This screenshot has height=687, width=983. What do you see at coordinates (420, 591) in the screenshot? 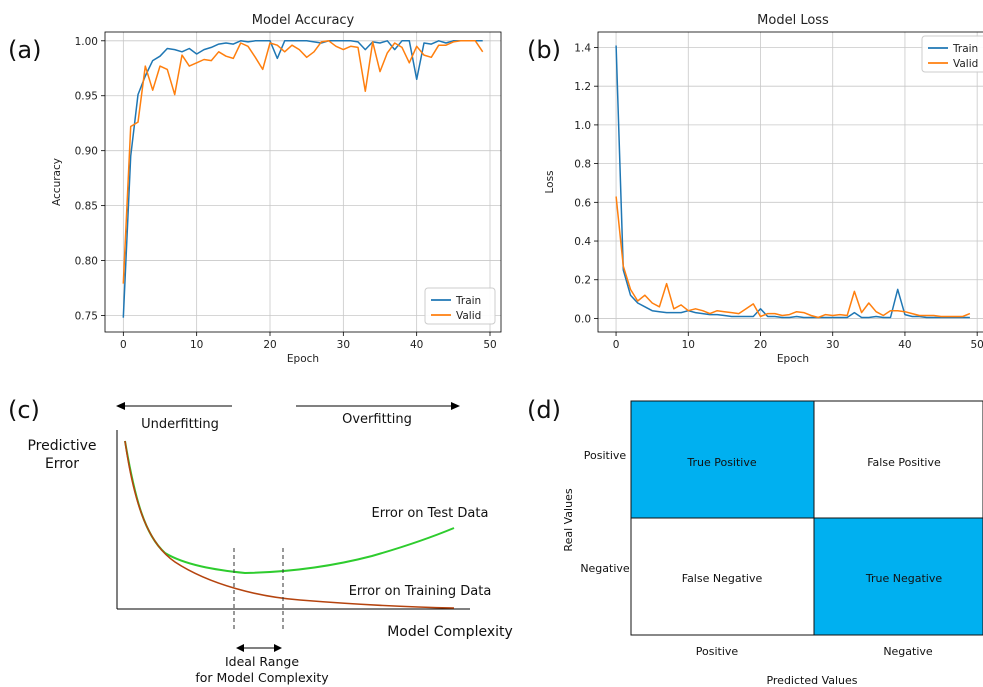
I see `training-error-label: Error on Training Data` at bounding box center [420, 591].